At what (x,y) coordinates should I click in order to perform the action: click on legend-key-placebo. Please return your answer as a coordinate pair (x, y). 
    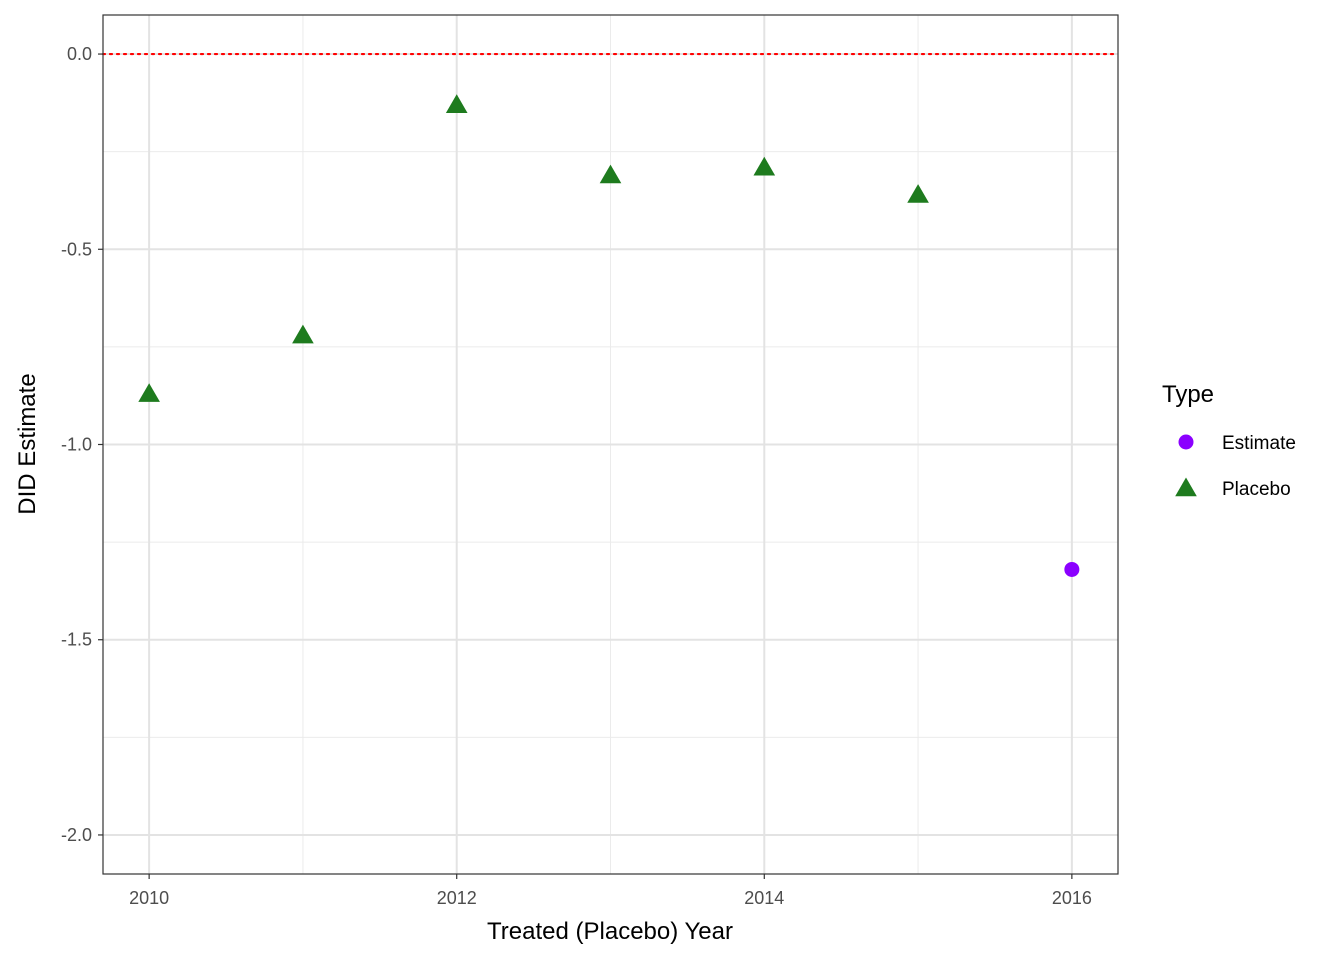
    Looking at the image, I should click on (1186, 487).